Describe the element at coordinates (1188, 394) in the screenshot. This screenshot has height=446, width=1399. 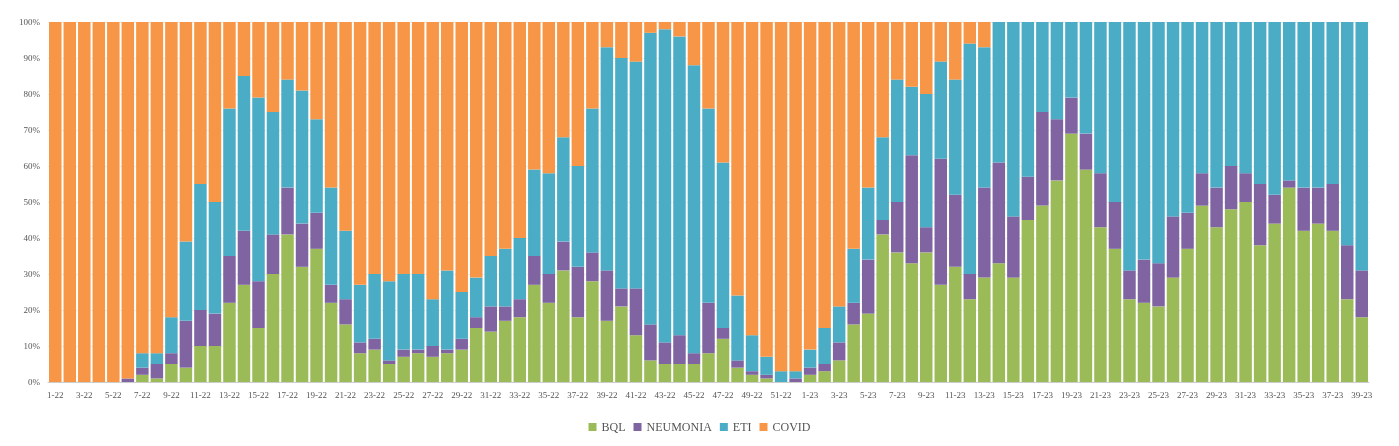
I see `x-tick-label: 27-23` at that location.